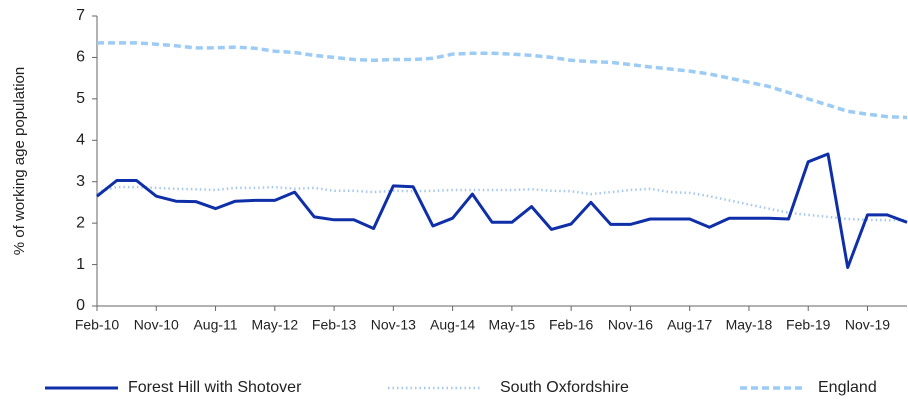  I want to click on y-tick-label: 5, so click(80, 98).